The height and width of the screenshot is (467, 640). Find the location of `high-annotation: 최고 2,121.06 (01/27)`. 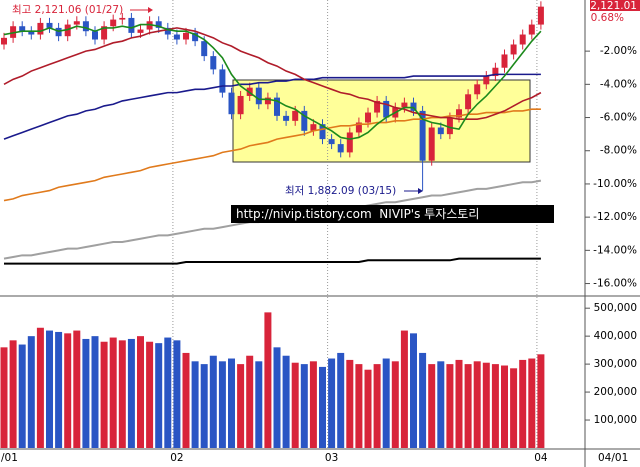

high-annotation: 최고 2,121.06 (01/27) is located at coordinates (67, 10).